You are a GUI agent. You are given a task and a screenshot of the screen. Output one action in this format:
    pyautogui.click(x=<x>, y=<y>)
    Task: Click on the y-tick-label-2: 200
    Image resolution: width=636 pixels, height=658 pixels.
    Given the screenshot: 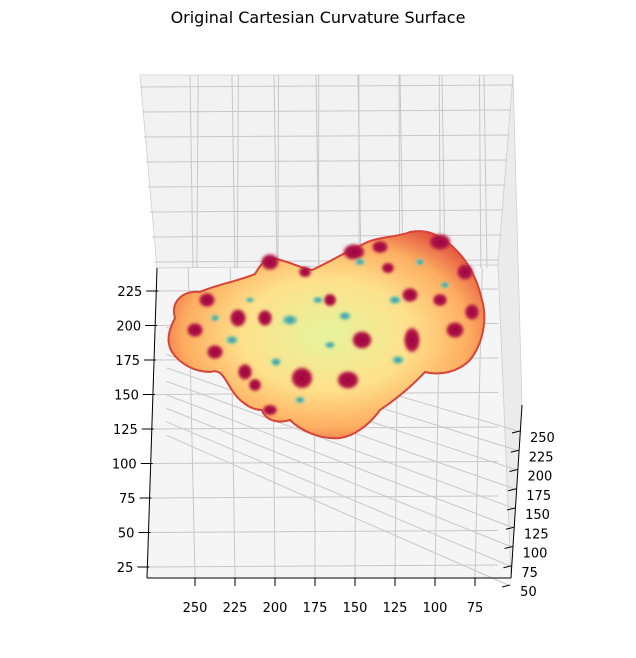 What is the action you would take?
    pyautogui.click(x=540, y=477)
    